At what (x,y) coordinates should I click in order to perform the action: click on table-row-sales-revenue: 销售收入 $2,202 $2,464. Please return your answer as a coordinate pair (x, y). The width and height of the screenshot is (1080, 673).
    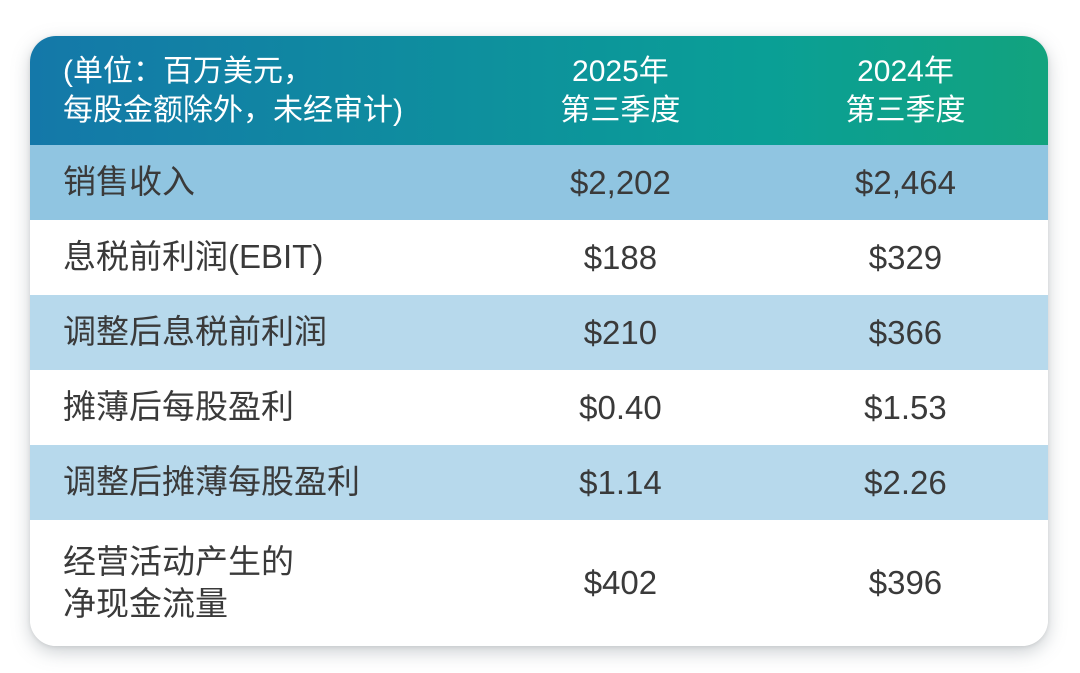
    Looking at the image, I should click on (539, 182).